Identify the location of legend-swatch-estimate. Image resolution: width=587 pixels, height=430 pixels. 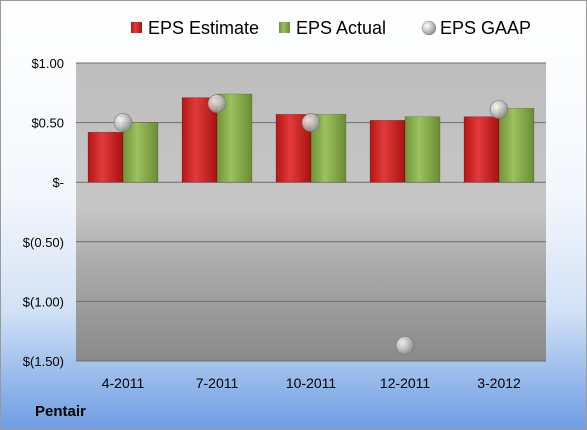
(136, 27).